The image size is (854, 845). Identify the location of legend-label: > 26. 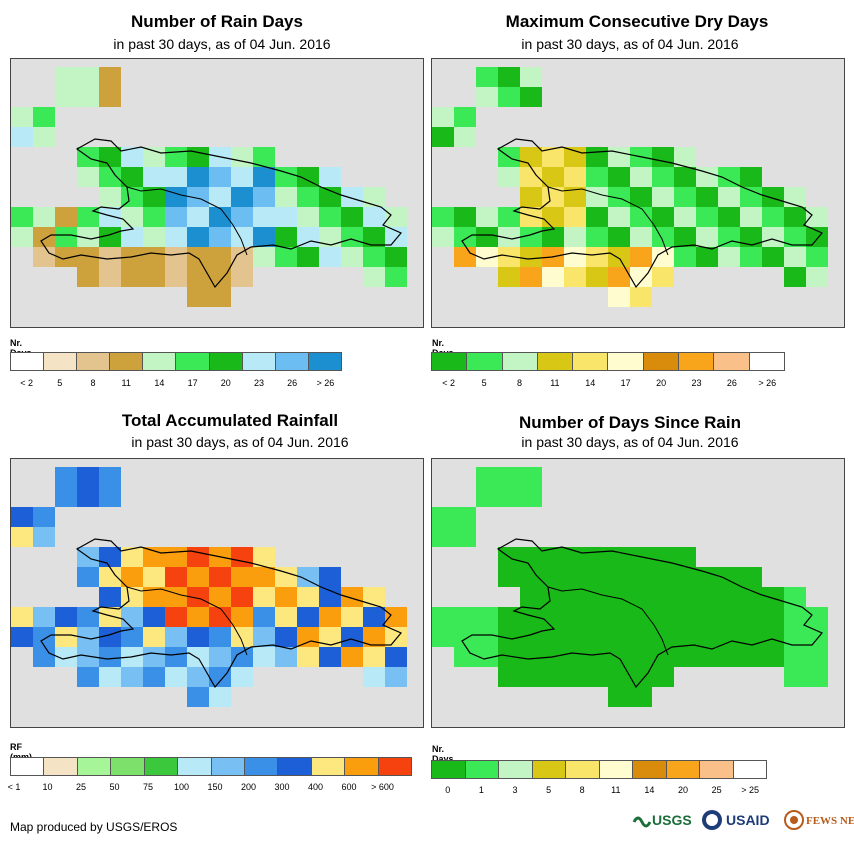
(325, 383).